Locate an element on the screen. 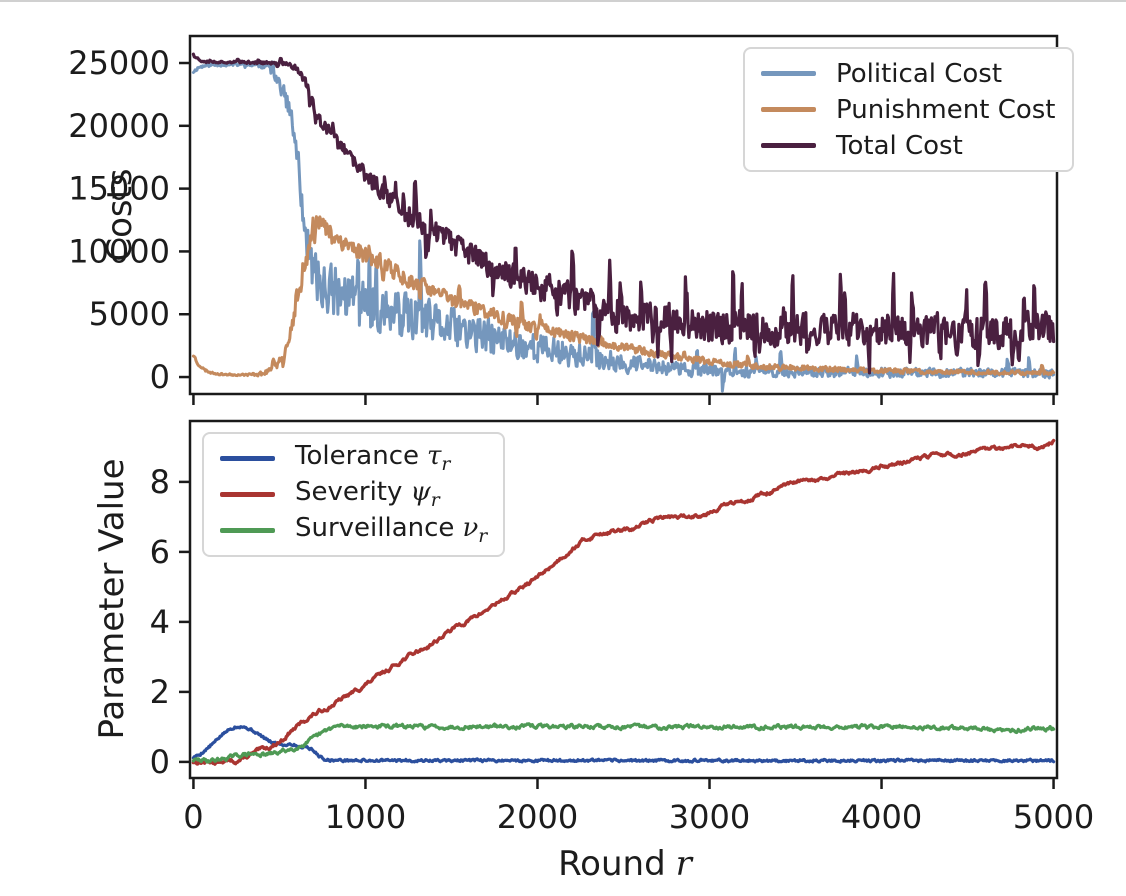 Image resolution: width=1126 pixels, height=896 pixels. parameter-value-axis-label: Parameter Value is located at coordinates (112, 599).